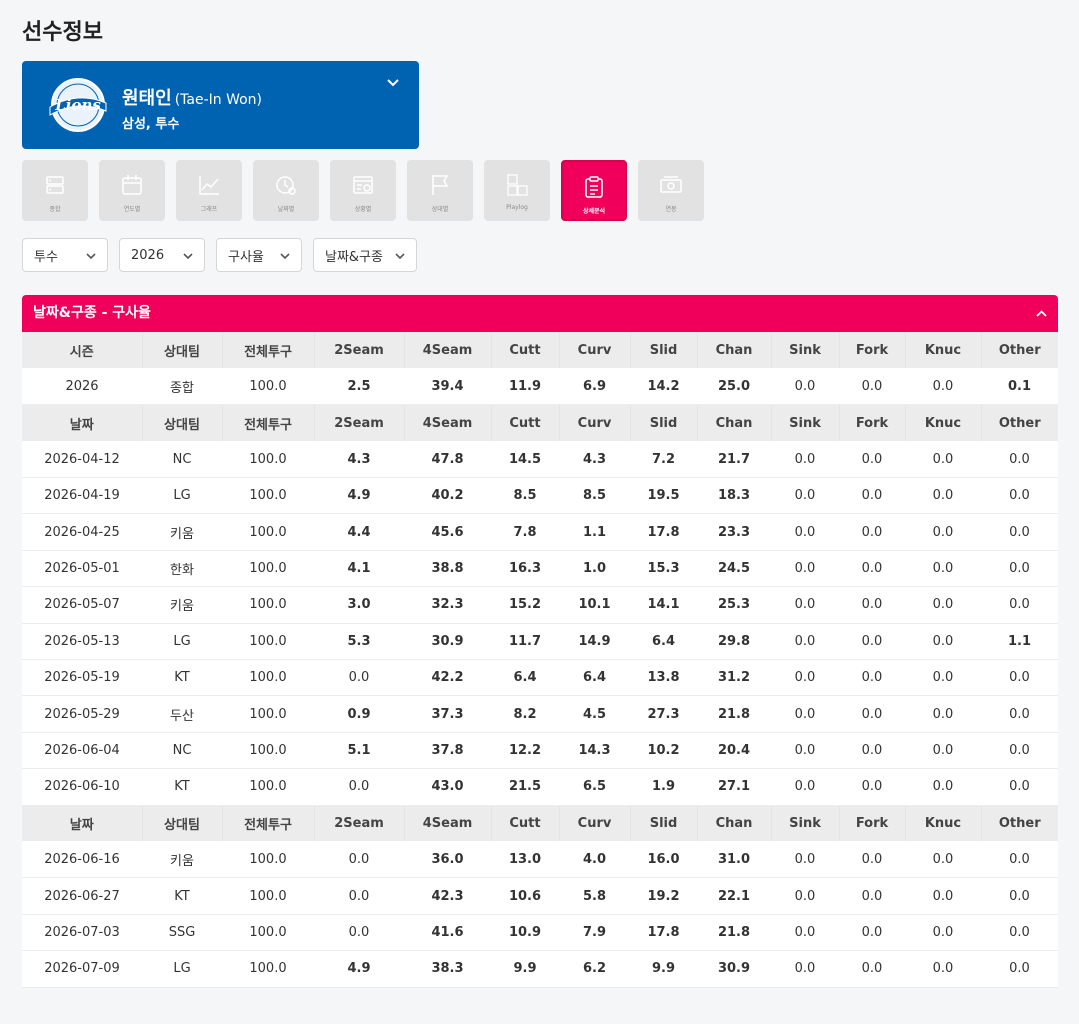 The height and width of the screenshot is (1024, 1079). What do you see at coordinates (55, 209) in the screenshot?
I see `tab-label: 종합` at bounding box center [55, 209].